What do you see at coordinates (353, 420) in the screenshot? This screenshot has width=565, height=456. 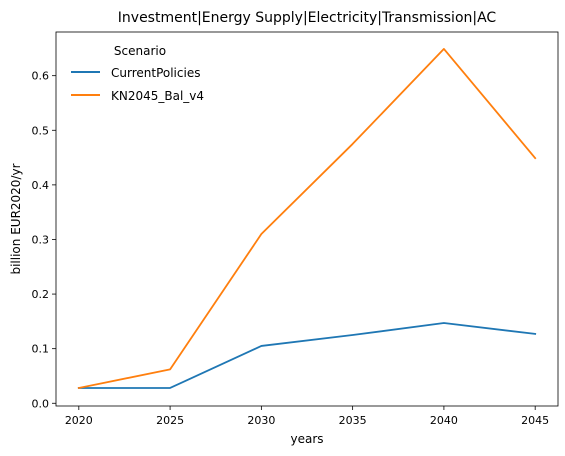 I see `x-tick-label: 2035` at bounding box center [353, 420].